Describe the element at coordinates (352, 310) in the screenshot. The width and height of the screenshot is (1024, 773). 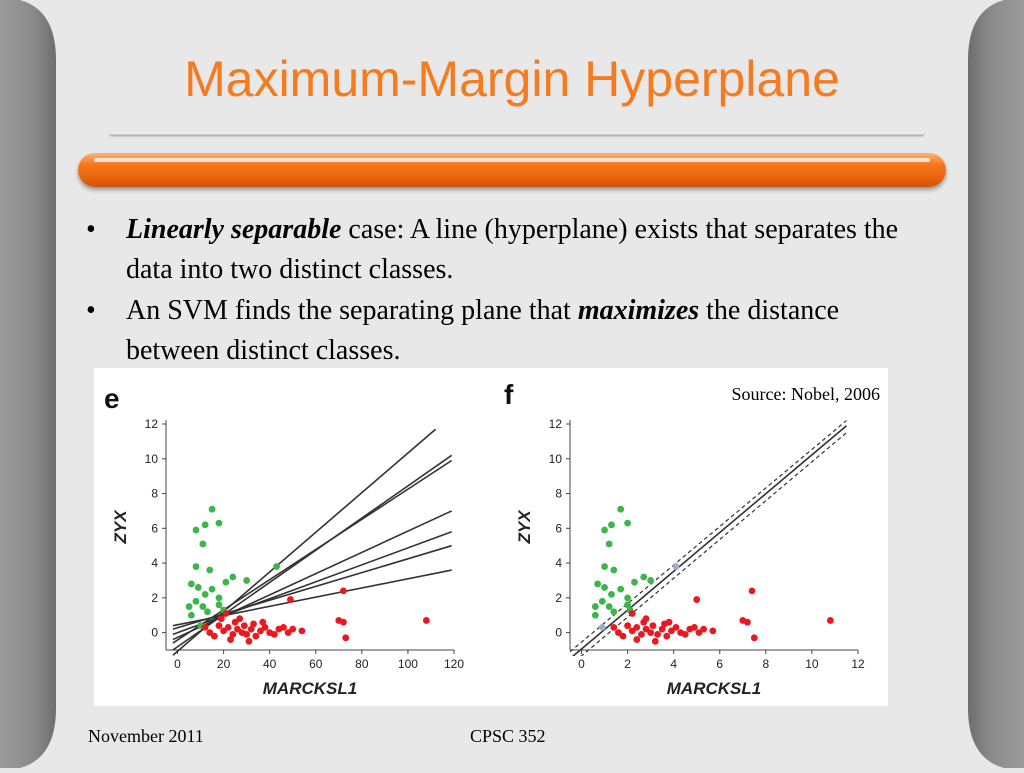
I see `bullet-text-before: An SVM finds the separating plane that` at that location.